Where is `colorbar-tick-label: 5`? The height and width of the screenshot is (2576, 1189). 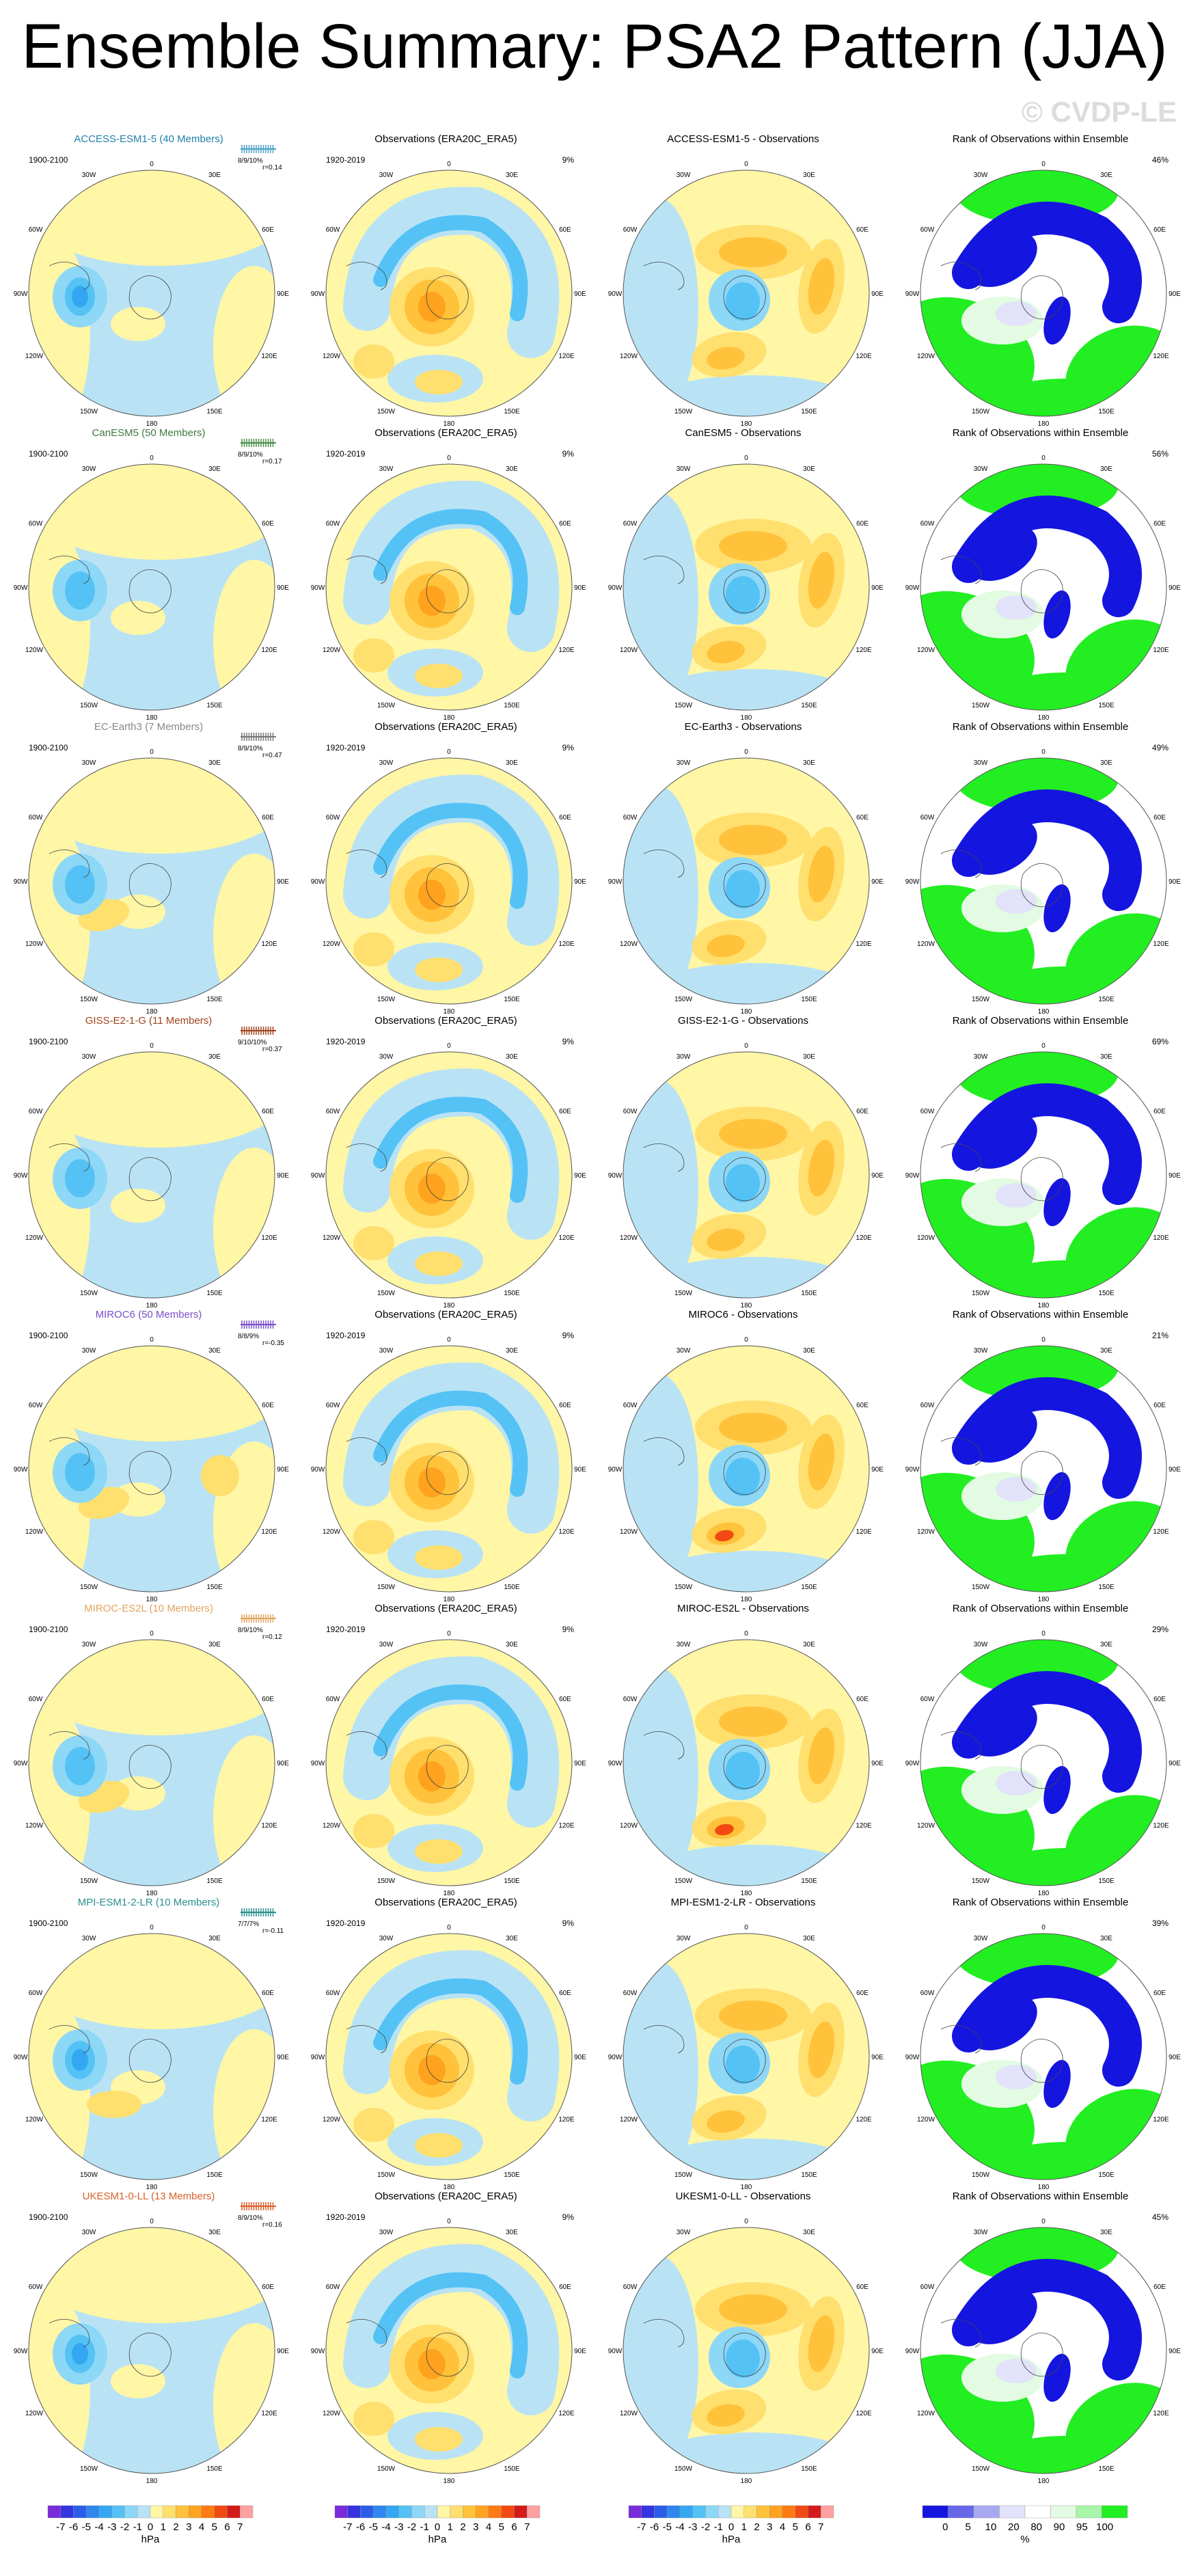
colorbar-tick-label: 5 is located at coordinates (501, 2527).